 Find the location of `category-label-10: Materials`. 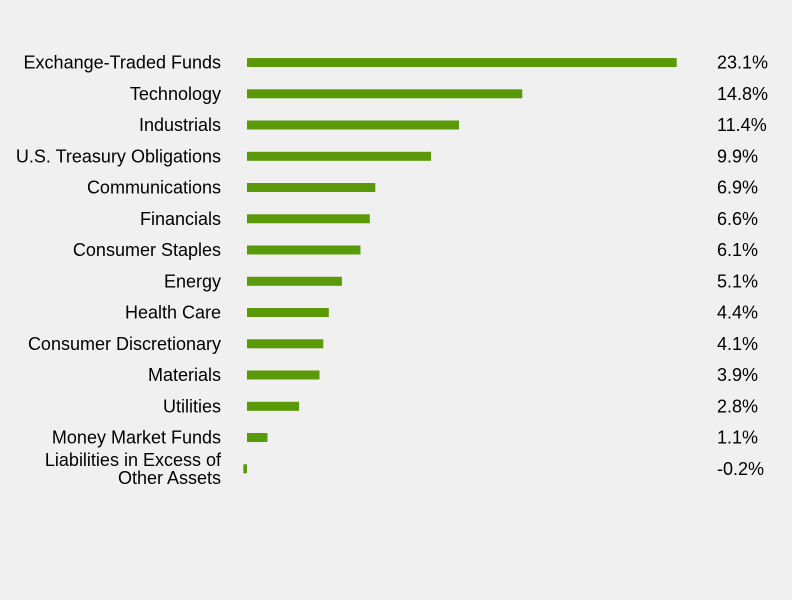

category-label-10: Materials is located at coordinates (184, 375).